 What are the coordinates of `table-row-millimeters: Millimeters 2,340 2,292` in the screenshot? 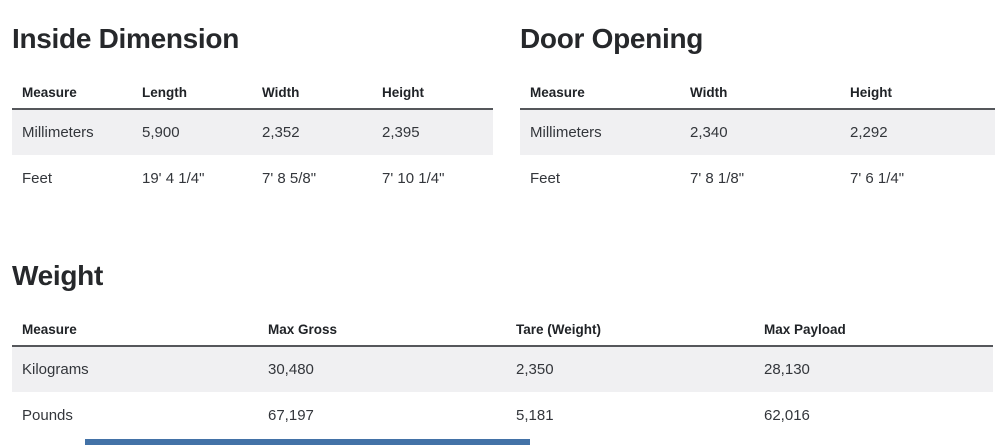 It's located at (757, 132).